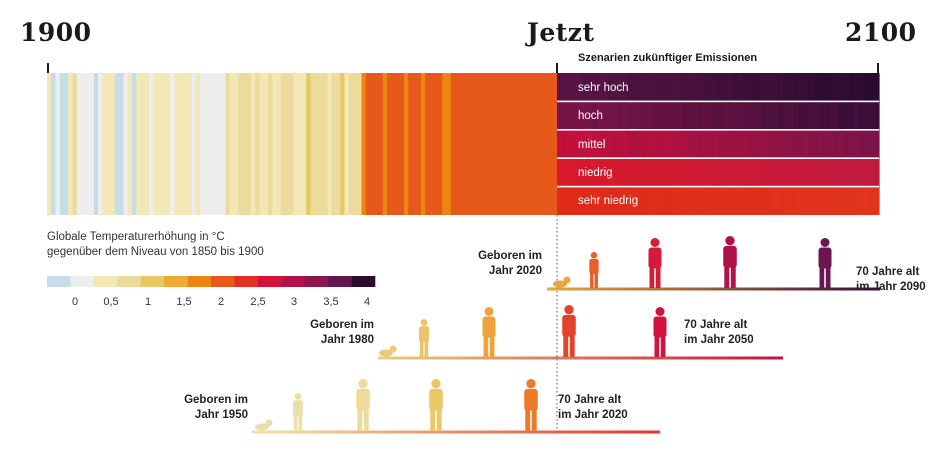  I want to click on timeline-1950, so click(456, 432).